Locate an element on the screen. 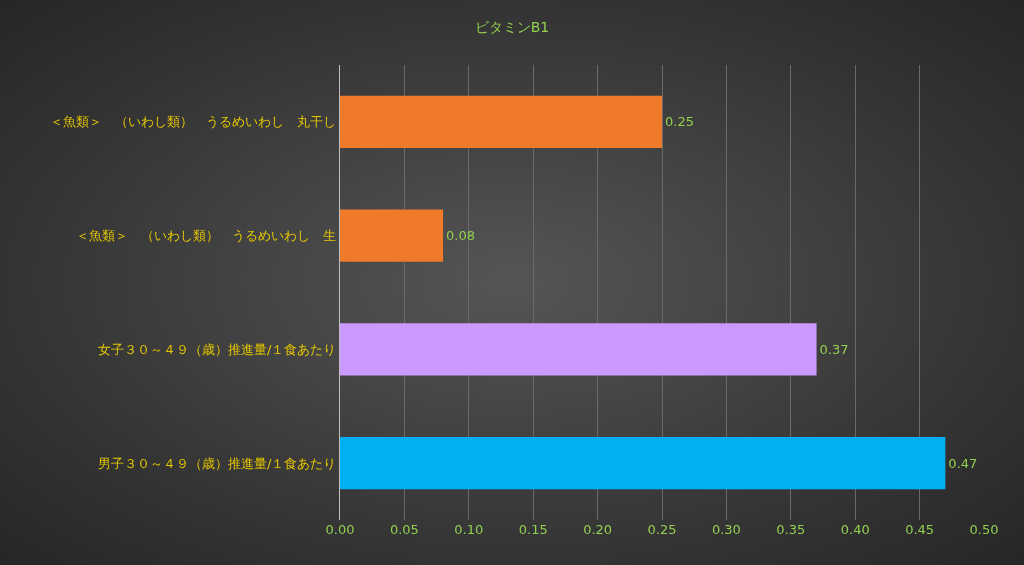 The height and width of the screenshot is (565, 1024). y-tick-label: 女子３０～４９（歳）推進量/１食あたり is located at coordinates (217, 349).